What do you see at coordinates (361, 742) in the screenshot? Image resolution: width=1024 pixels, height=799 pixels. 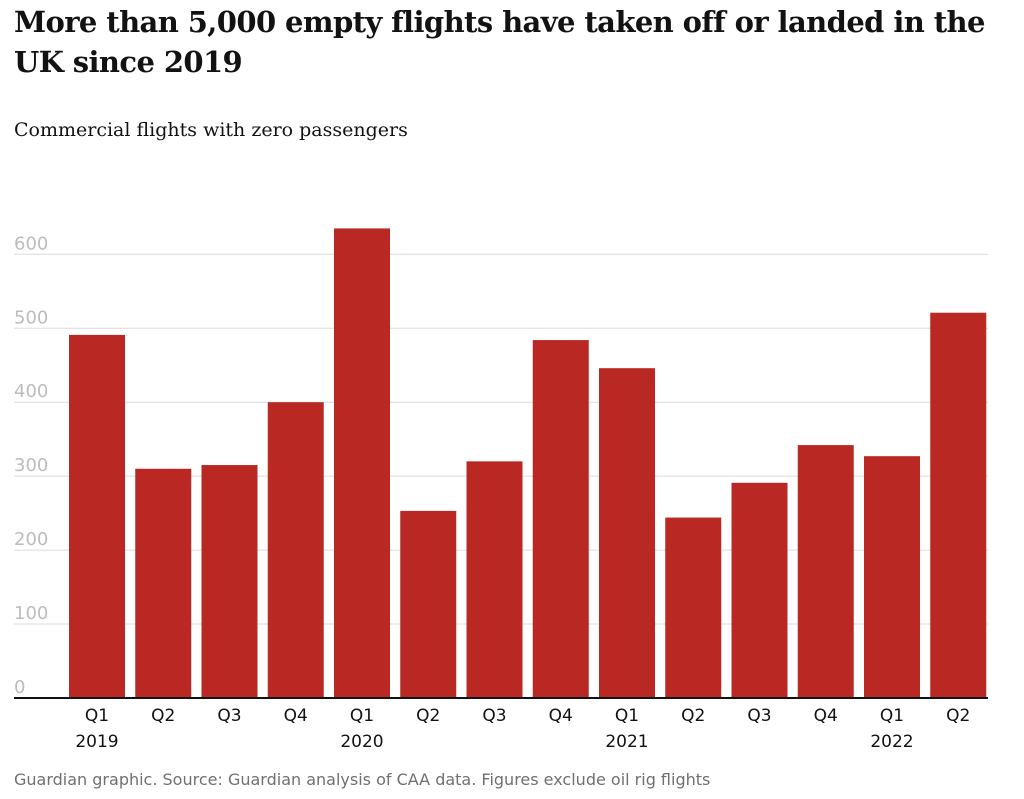 I see `year-label: 2020` at bounding box center [361, 742].